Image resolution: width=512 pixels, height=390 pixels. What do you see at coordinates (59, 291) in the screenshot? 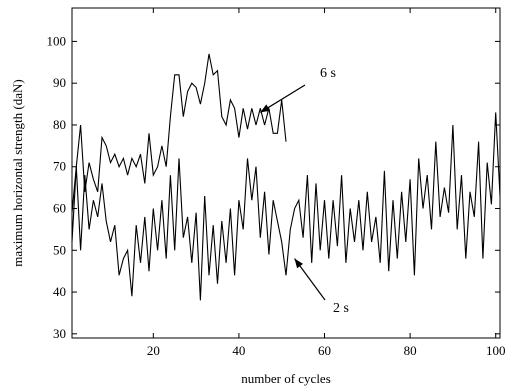
I see `y-tick-label: 40` at bounding box center [59, 291].